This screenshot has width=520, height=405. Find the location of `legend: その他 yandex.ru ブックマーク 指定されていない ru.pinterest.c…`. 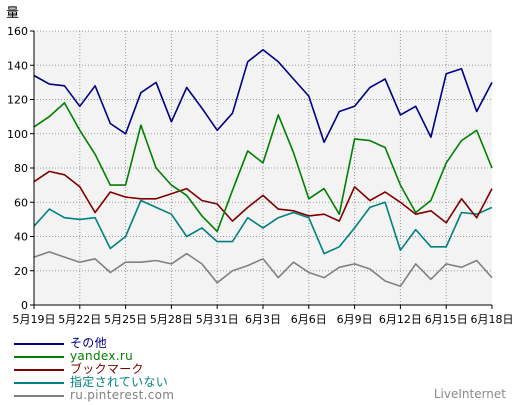

legend: その他 yandex.ru ブックマーク 指定されていない ru.pinterest.c… is located at coordinates (94, 369).